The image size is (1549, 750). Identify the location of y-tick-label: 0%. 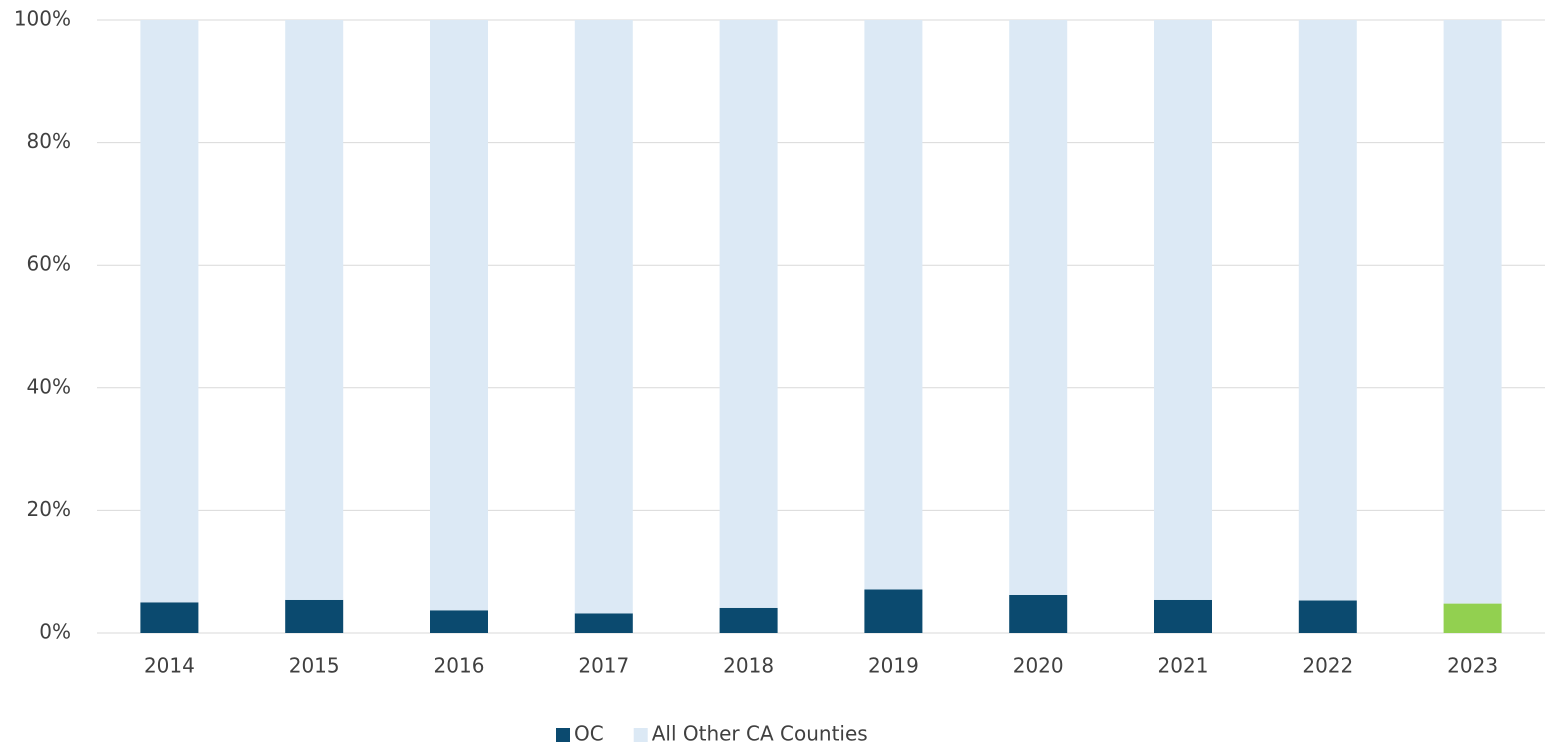
(55, 632).